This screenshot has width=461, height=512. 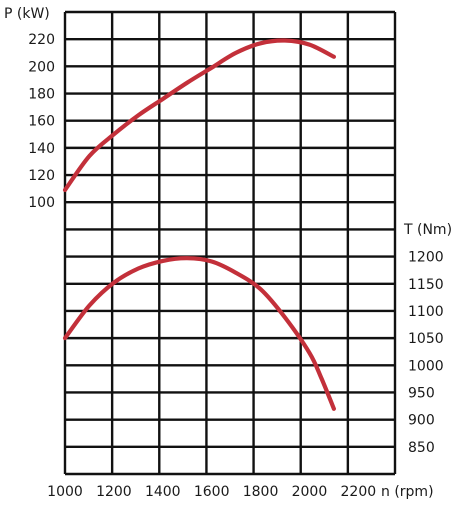 What do you see at coordinates (114, 492) in the screenshot?
I see `x-tick-label: 1200` at bounding box center [114, 492].